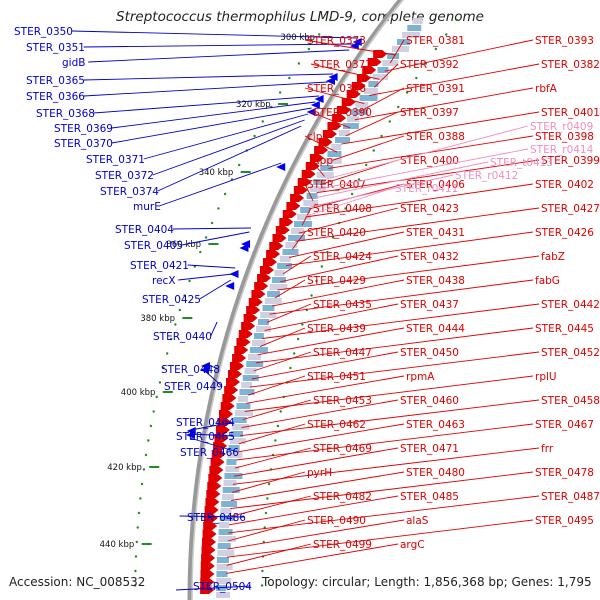 The width and height of the screenshot is (600, 600). I want to click on right-gene-label-ster-0490: STER_0490, so click(336, 521).